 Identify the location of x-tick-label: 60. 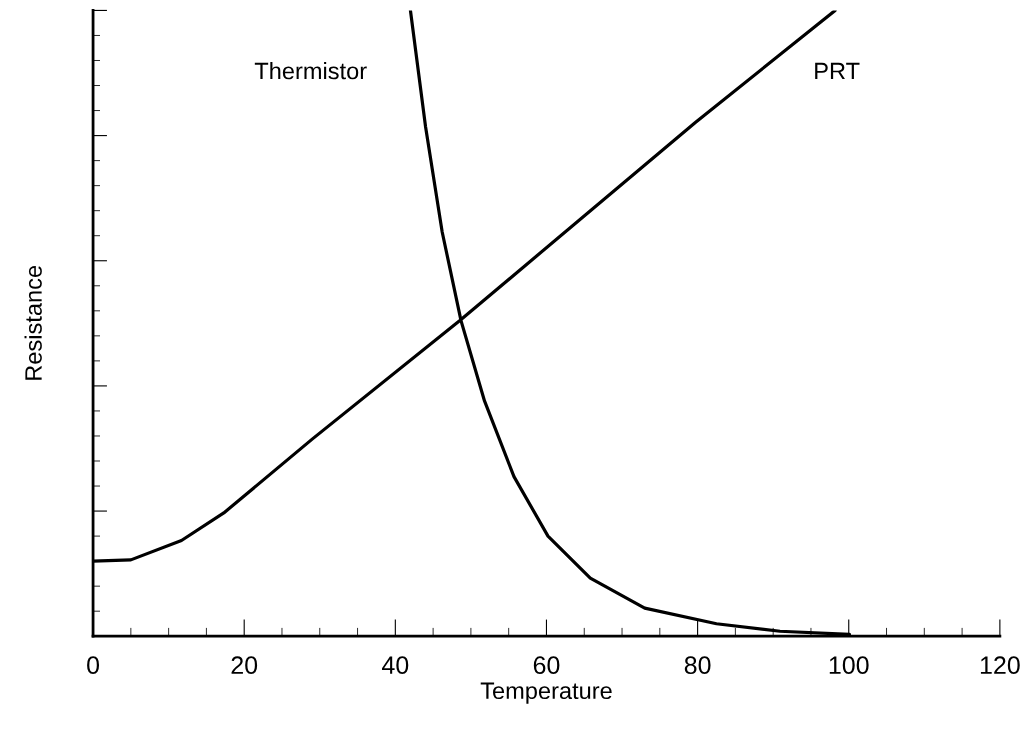
(546, 665).